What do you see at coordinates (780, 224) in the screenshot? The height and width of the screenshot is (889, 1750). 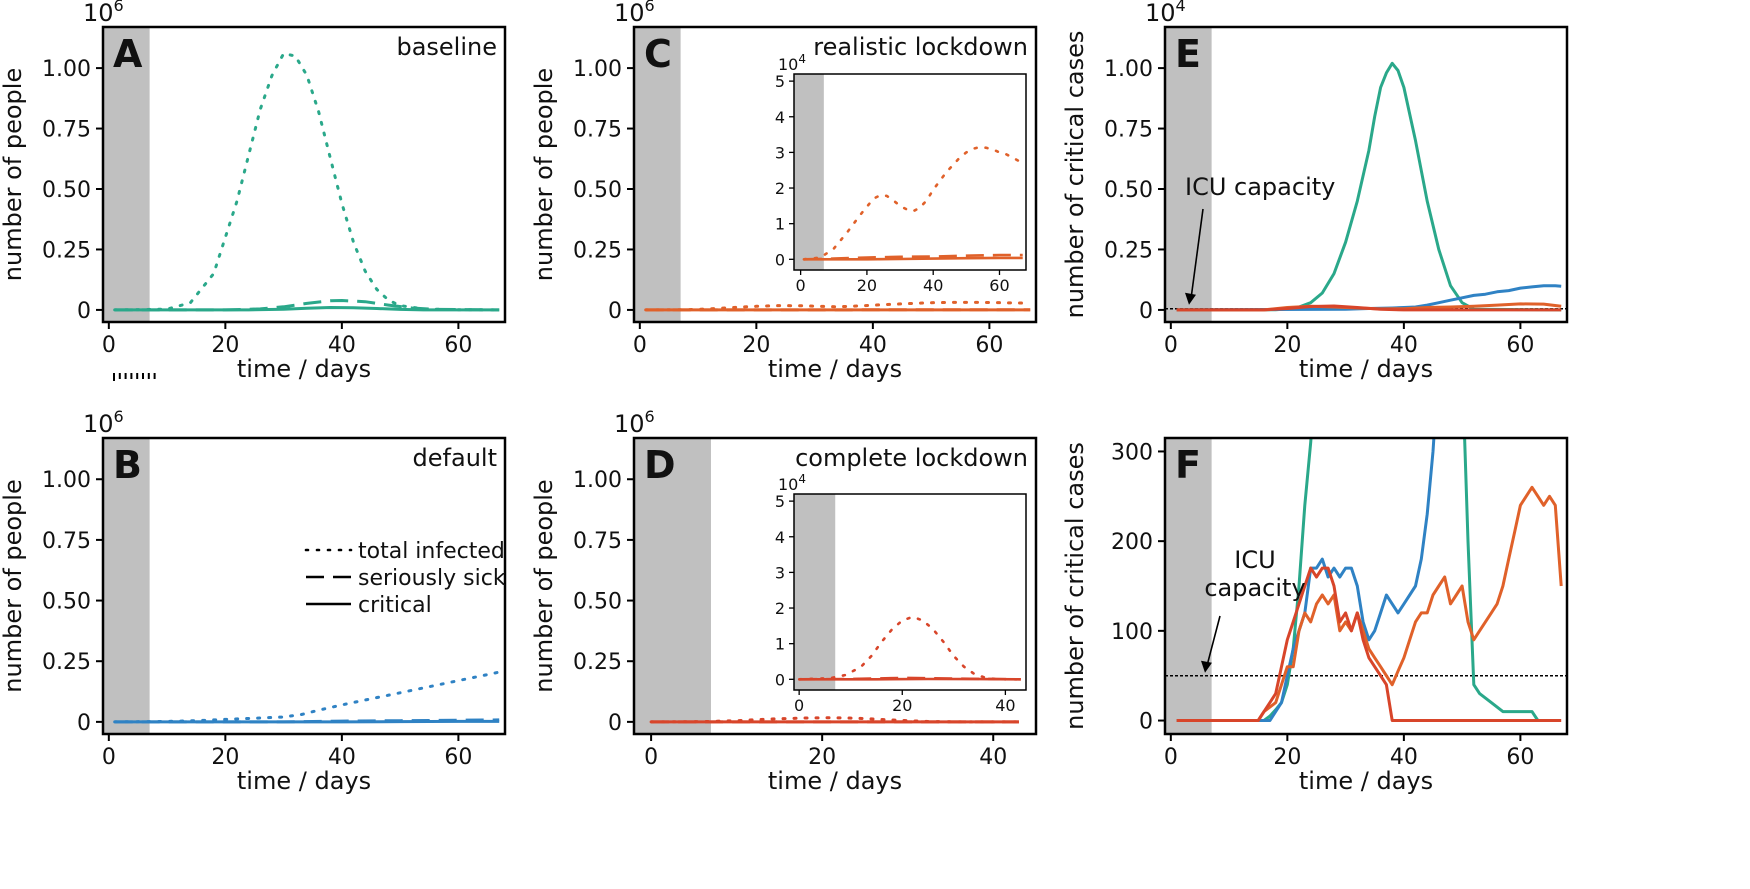 I see `inset-y-tick-label: 1` at bounding box center [780, 224].